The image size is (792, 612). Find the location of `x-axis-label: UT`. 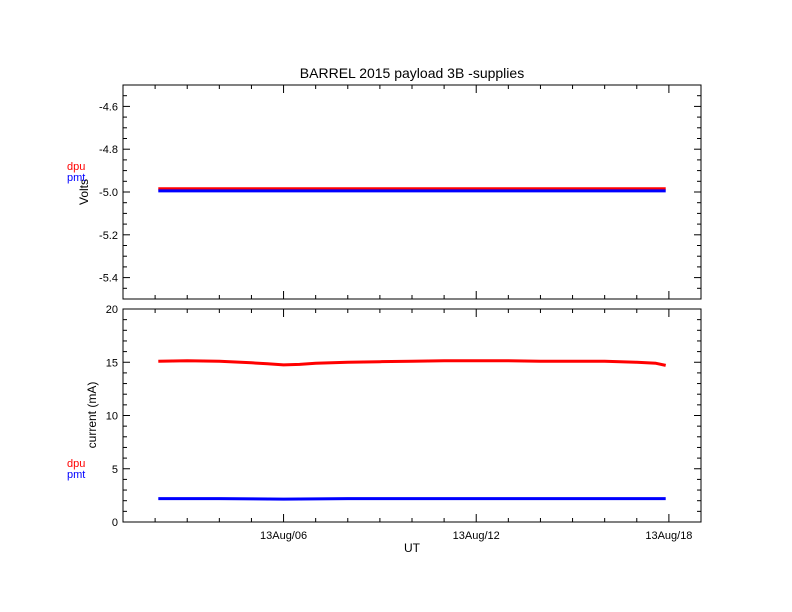

x-axis-label: UT is located at coordinates (412, 548).